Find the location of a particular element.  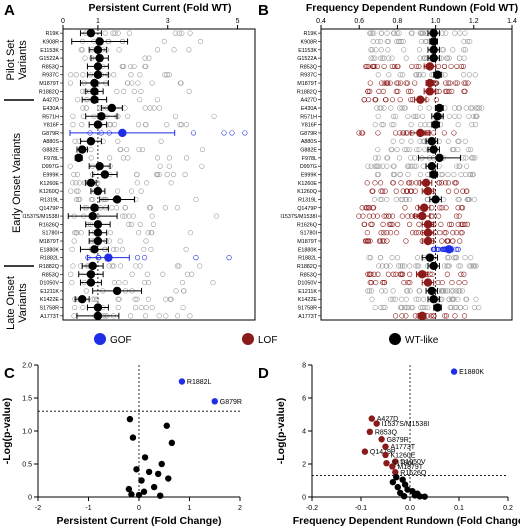

panel-d-point-label: D1050V is located at coordinates (413, 462).